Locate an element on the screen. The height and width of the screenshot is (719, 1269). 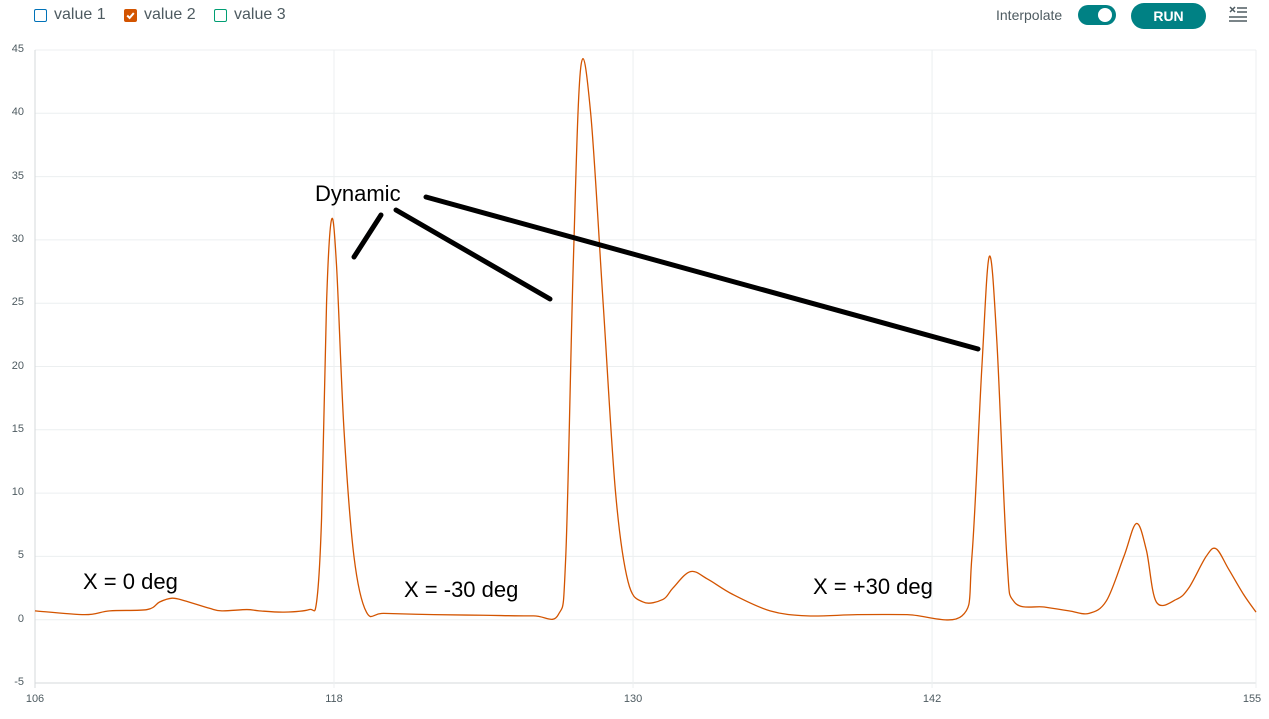
legend-toggle-value-2: value 2 is located at coordinates (160, 15).